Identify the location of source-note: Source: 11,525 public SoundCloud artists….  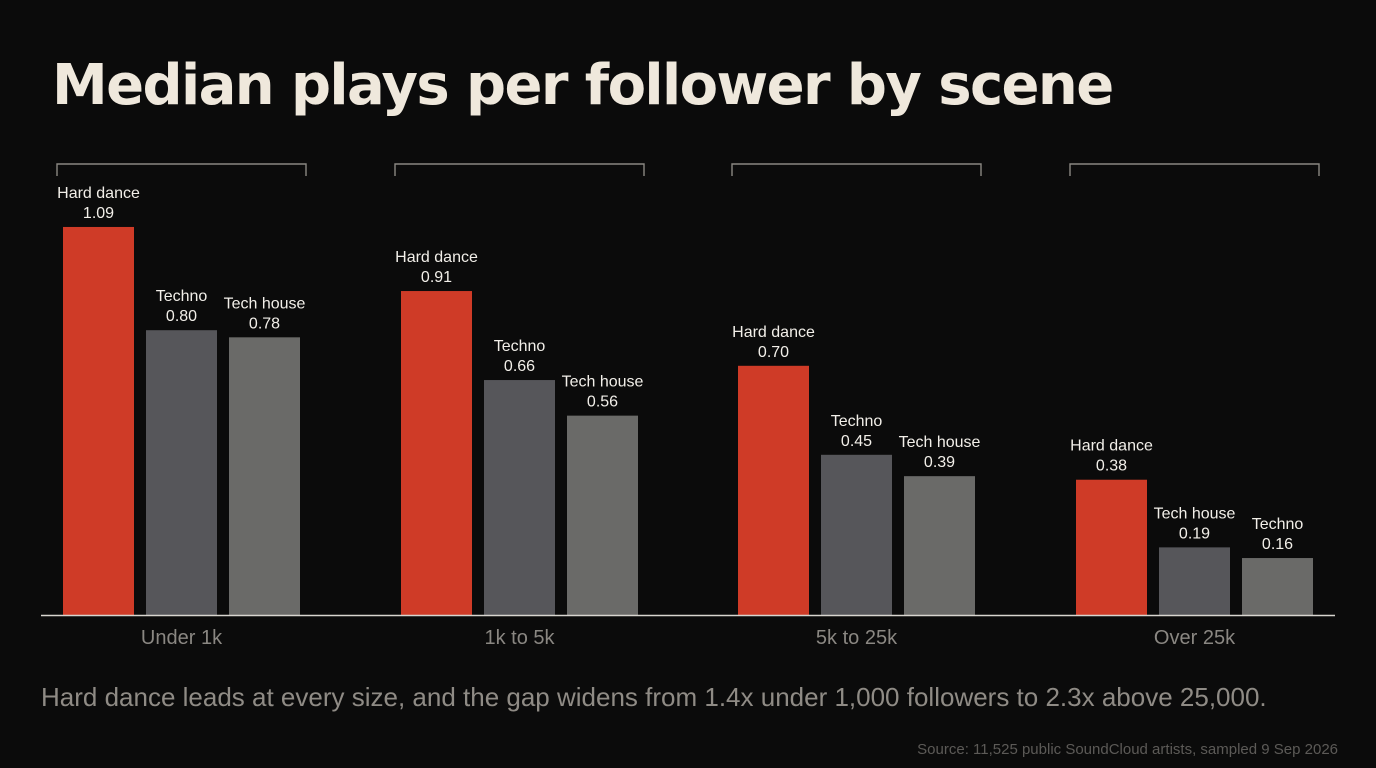
(1127, 749).